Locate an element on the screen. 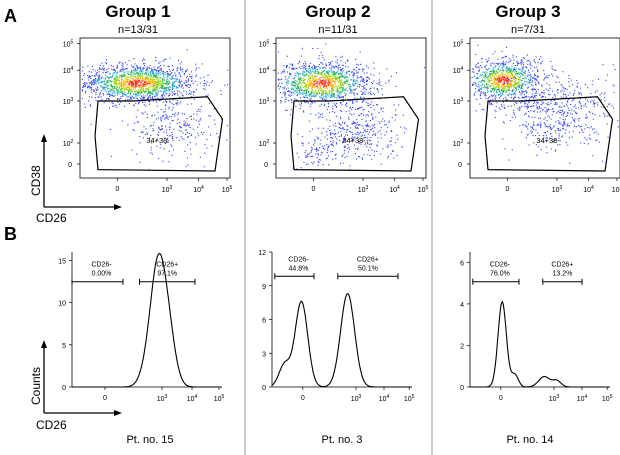 The height and width of the screenshot is (455, 620). histogram-axis-indicator: Counts CD26 is located at coordinates (75, 386).